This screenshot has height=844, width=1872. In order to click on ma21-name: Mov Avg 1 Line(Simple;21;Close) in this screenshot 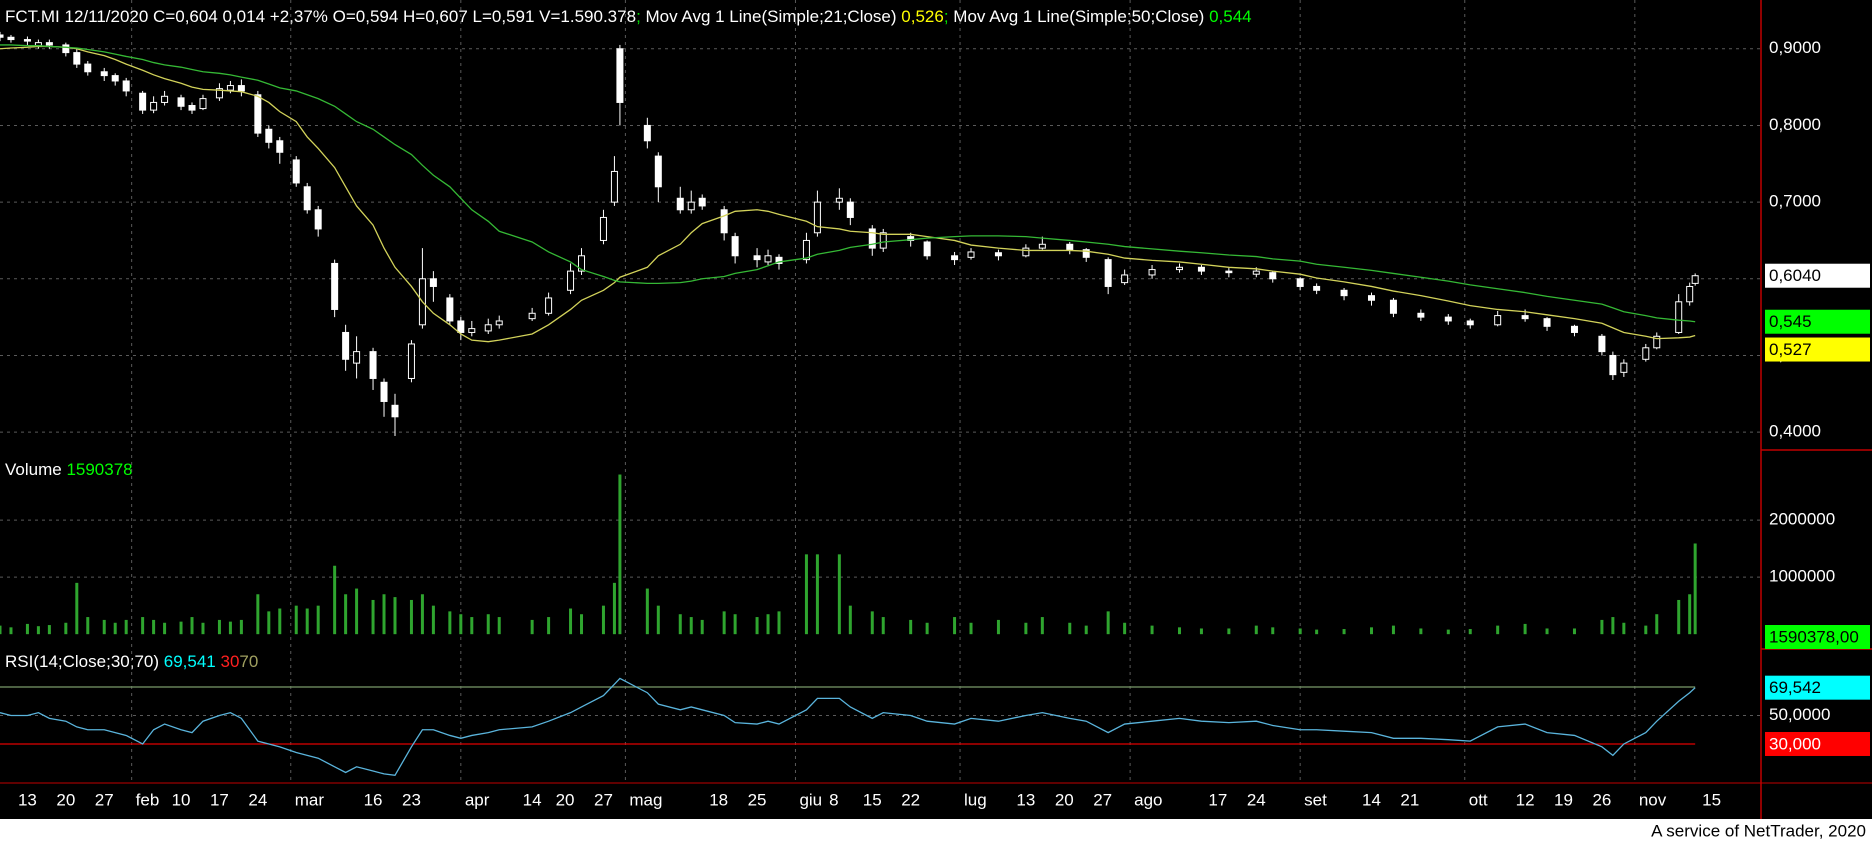, I will do `click(771, 16)`.